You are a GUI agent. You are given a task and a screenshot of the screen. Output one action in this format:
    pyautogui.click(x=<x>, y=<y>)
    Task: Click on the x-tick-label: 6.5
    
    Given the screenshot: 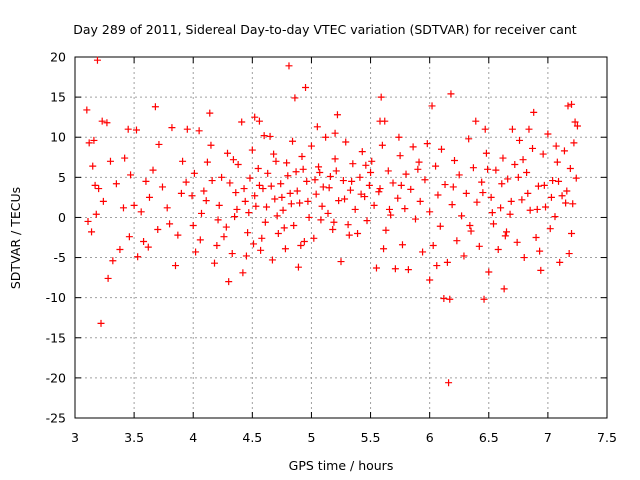 What is the action you would take?
    pyautogui.click(x=489, y=437)
    